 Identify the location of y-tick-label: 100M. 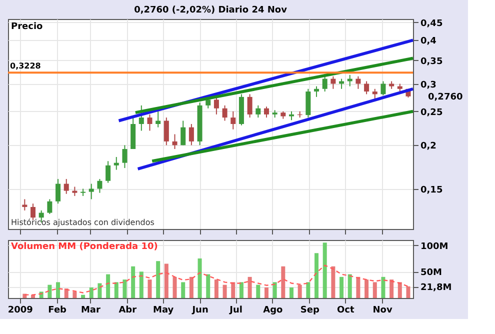
(434, 247).